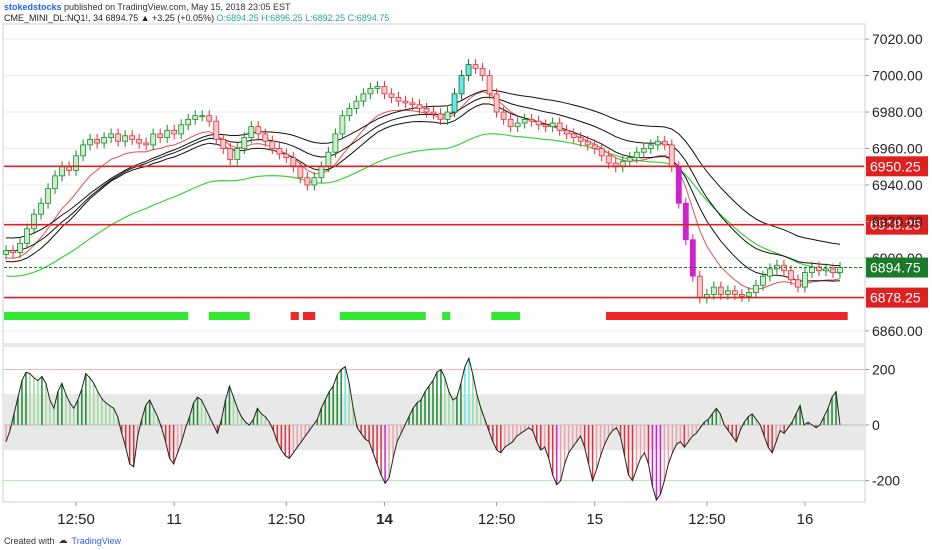  Describe the element at coordinates (897, 149) in the screenshot. I see `price-tick-label: 6960.00` at that location.